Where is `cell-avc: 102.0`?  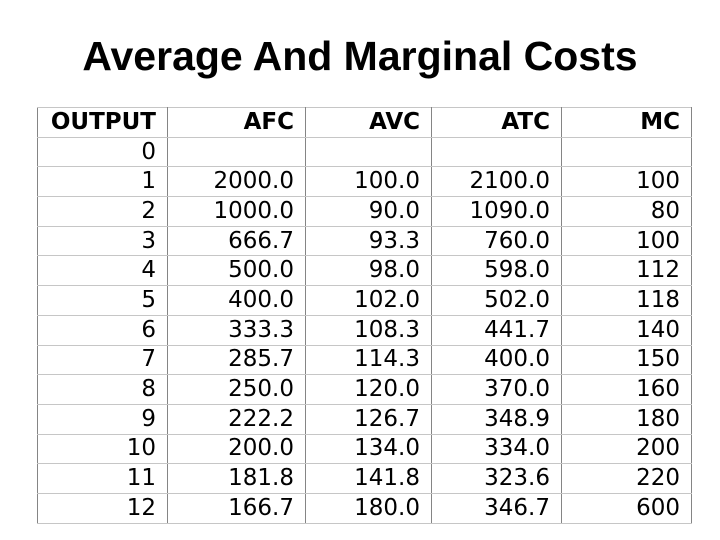 cell-avc: 102.0 is located at coordinates (368, 300).